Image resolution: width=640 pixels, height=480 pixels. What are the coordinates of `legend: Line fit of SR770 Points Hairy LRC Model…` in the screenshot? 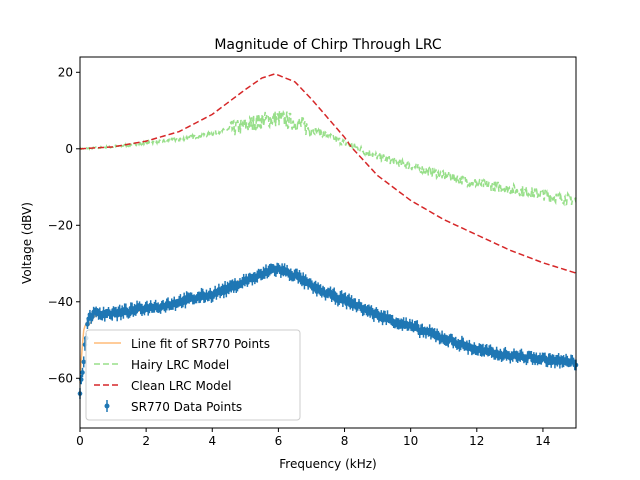 It's located at (193, 375).